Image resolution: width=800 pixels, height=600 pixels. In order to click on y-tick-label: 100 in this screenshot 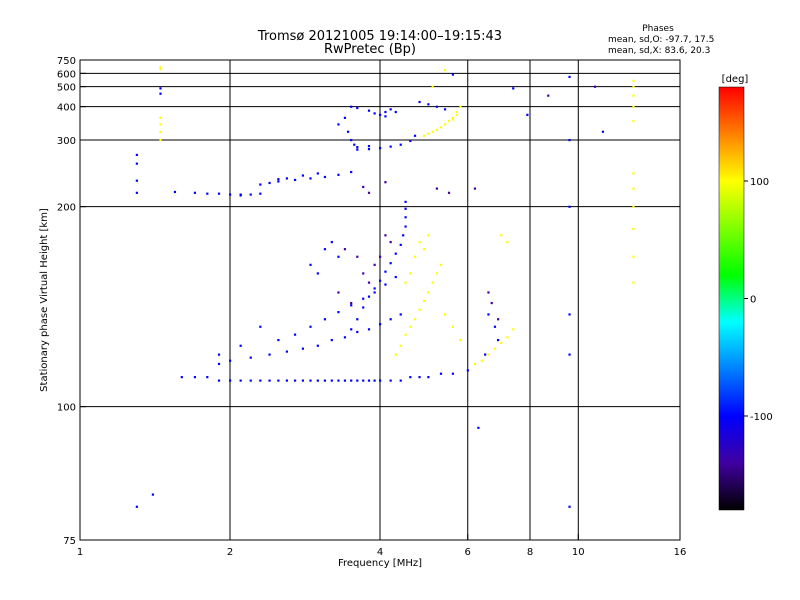, I will do `click(66, 408)`.